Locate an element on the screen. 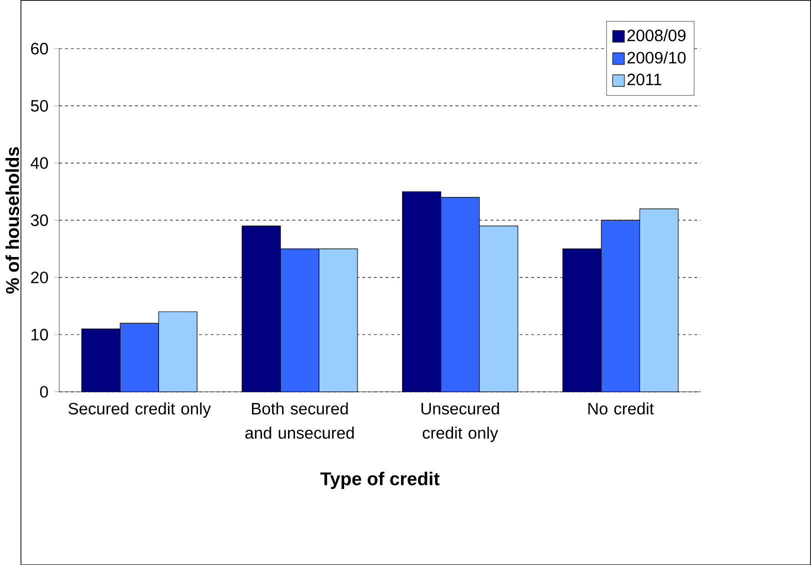  y-tick-label: 60 is located at coordinates (39, 48).